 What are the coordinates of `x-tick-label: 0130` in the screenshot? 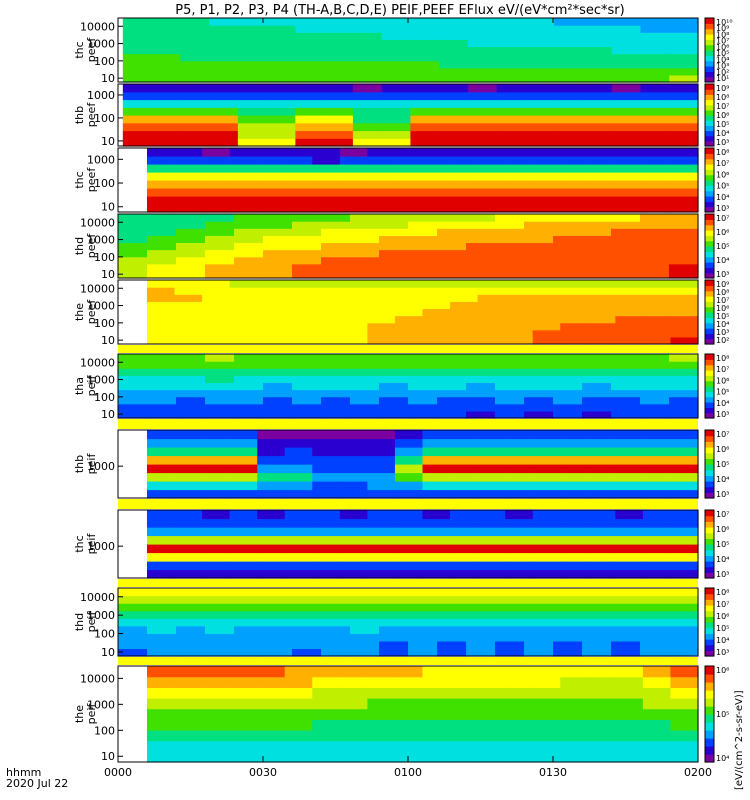 It's located at (553, 772).